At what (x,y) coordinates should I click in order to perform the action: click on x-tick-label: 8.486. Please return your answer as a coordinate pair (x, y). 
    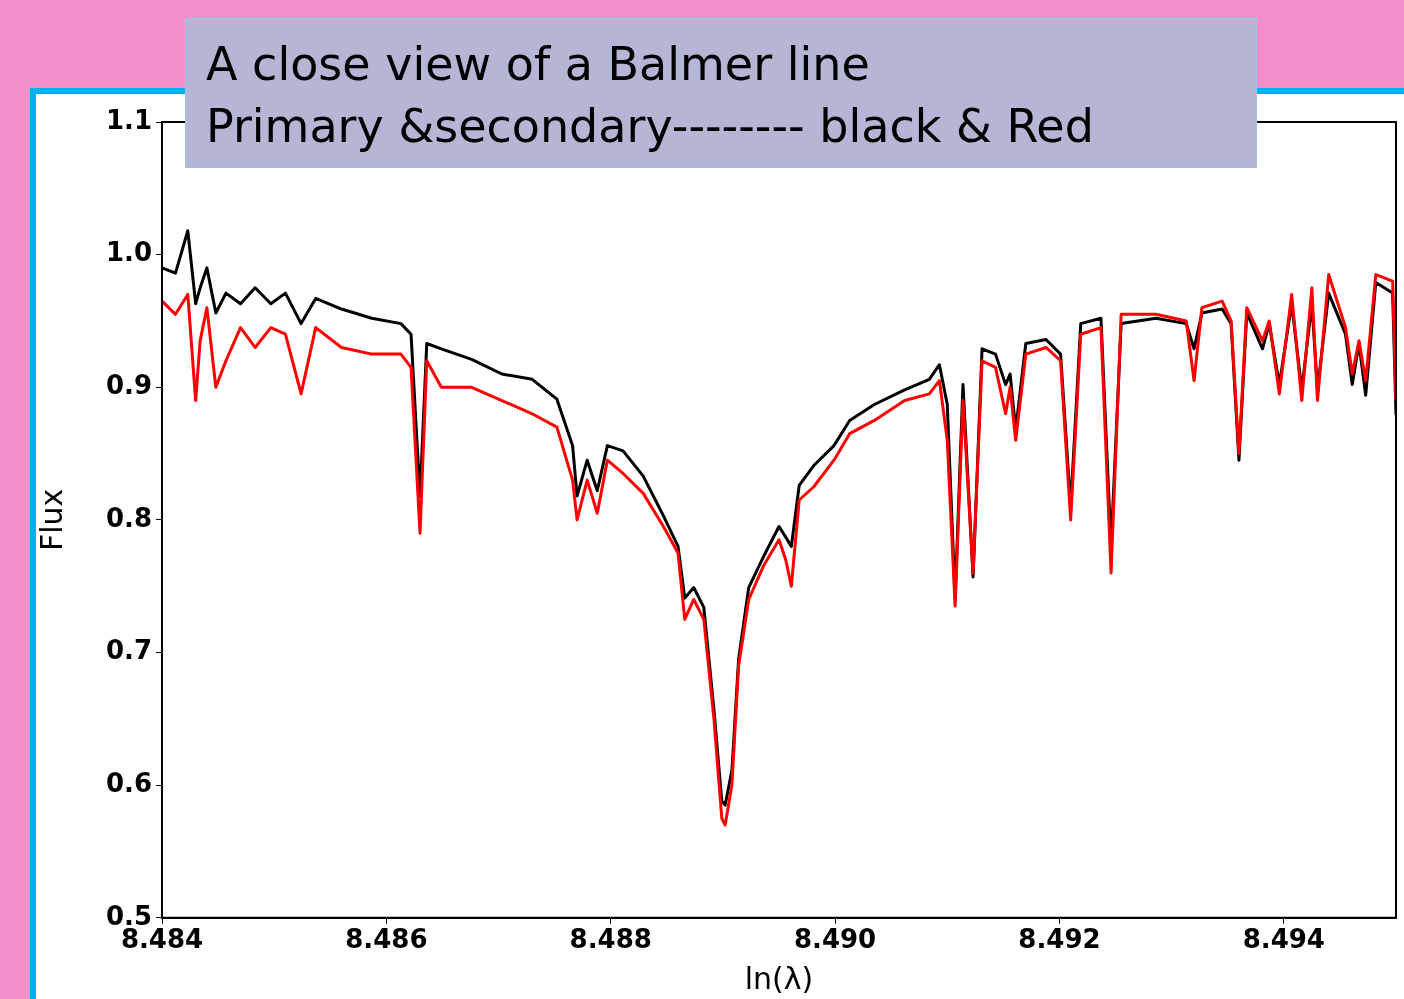
    Looking at the image, I should click on (386, 939).